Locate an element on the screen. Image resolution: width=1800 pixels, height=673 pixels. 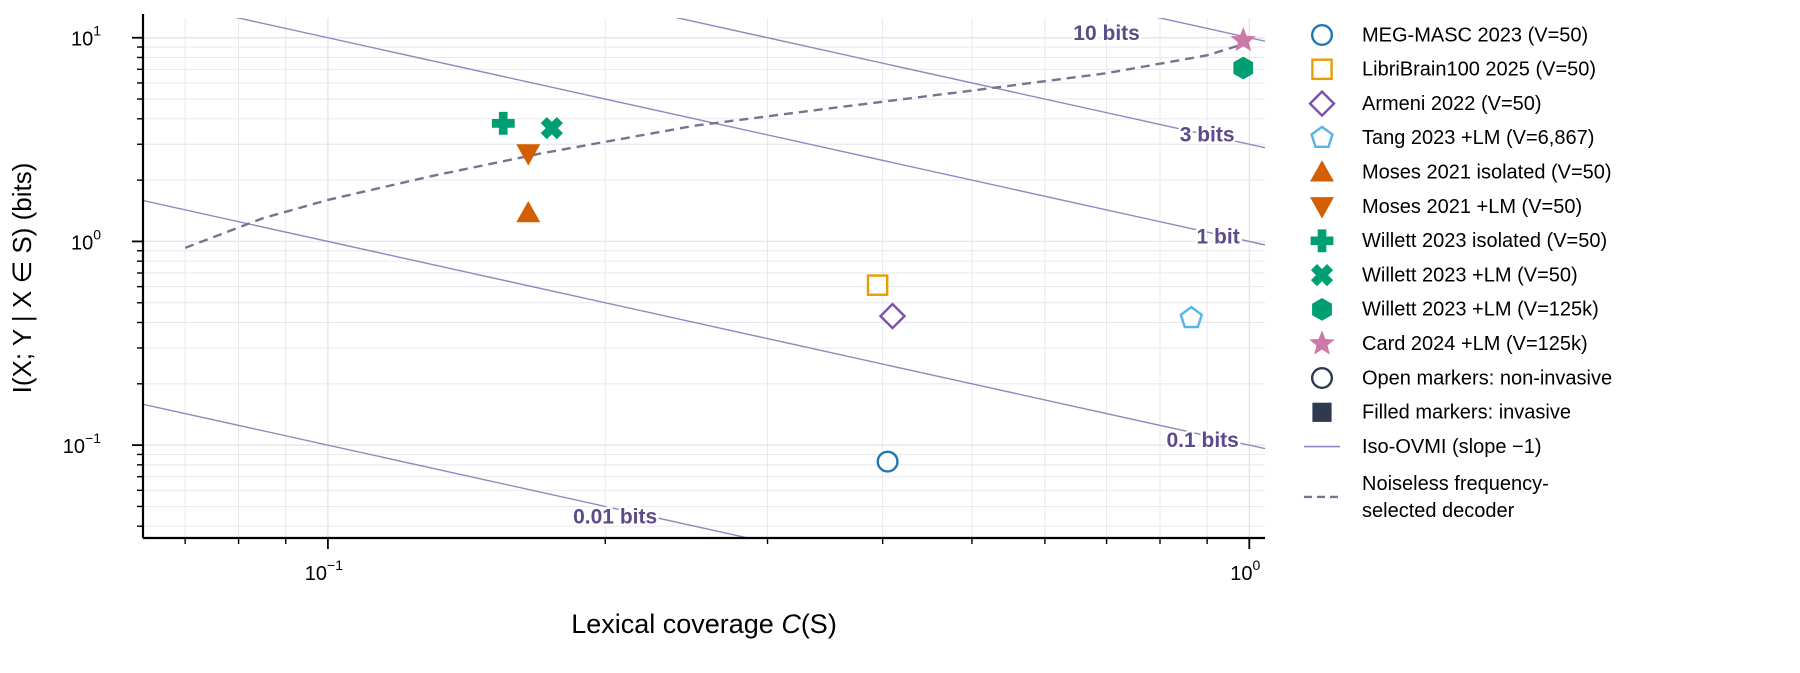
x-tick-label: 10⁻¹ is located at coordinates (324, 571).